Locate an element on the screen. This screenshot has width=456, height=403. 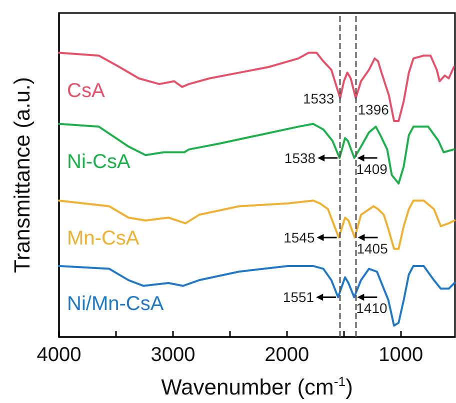
series-label: Mn-CsA is located at coordinates (103, 239).